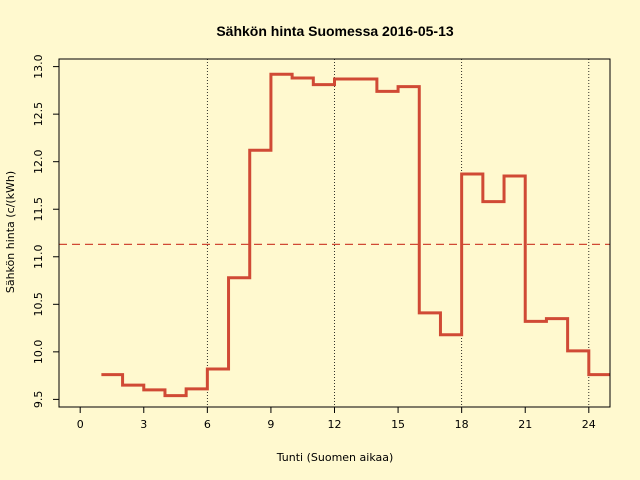  I want to click on y-tick-label-7: 13.0, so click(38, 66).